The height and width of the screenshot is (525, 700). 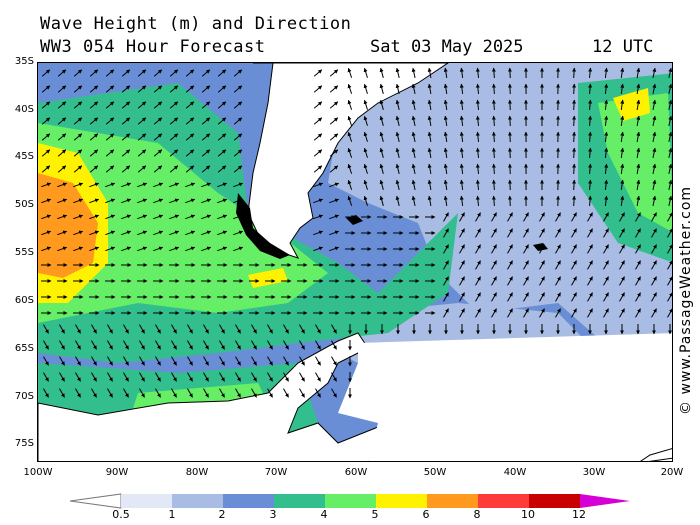 I want to click on chile-fjords, so click(x=263, y=226).